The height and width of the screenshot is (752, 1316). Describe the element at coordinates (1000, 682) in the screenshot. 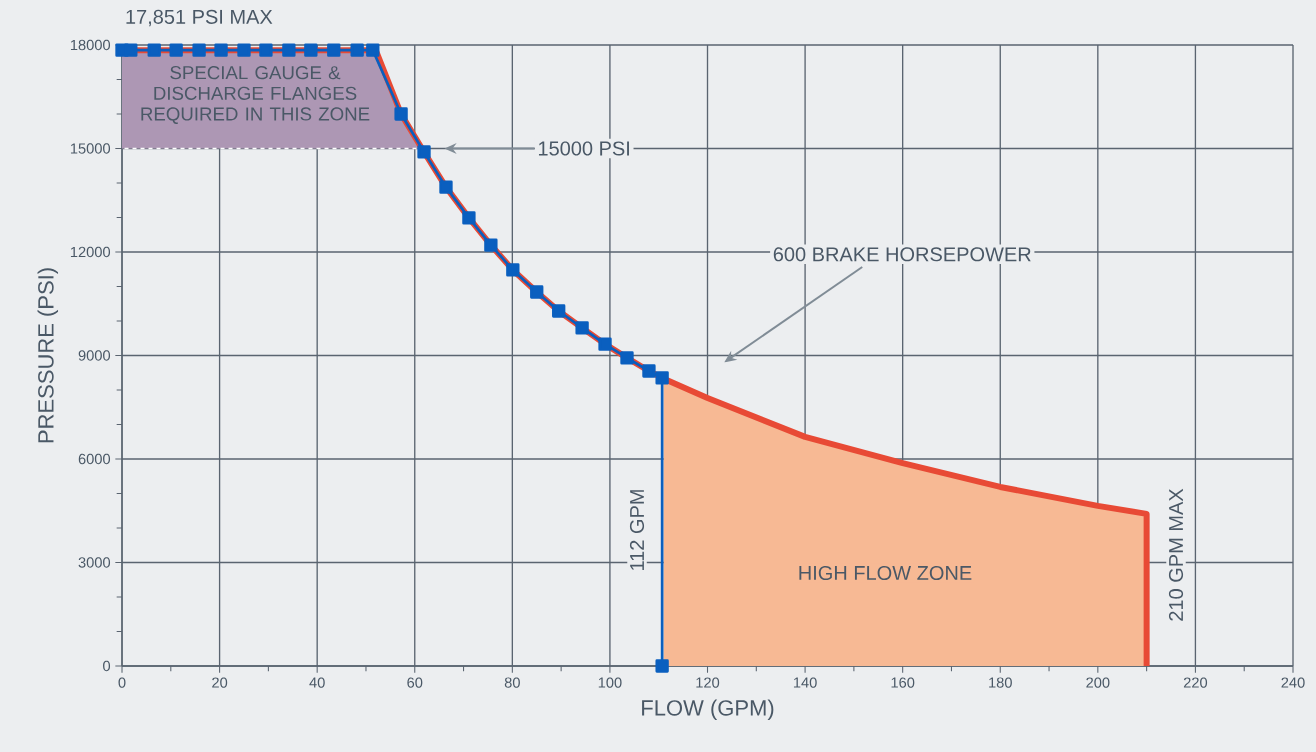

I see `x-tick-label: 180` at that location.